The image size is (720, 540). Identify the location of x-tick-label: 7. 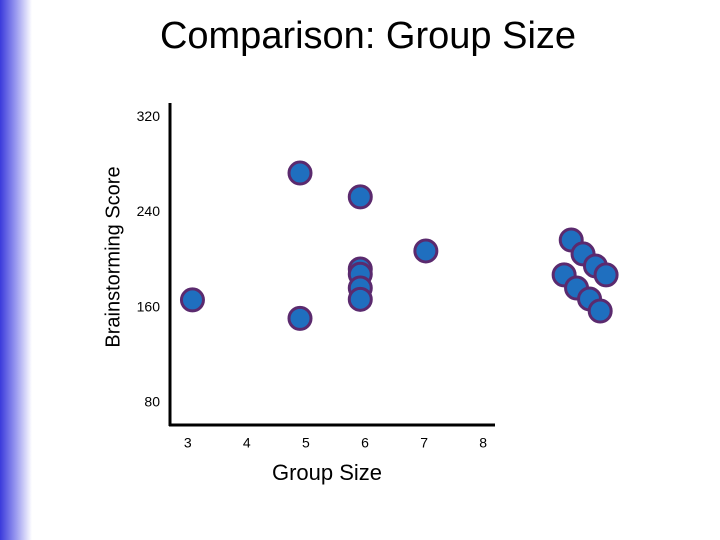
(424, 443).